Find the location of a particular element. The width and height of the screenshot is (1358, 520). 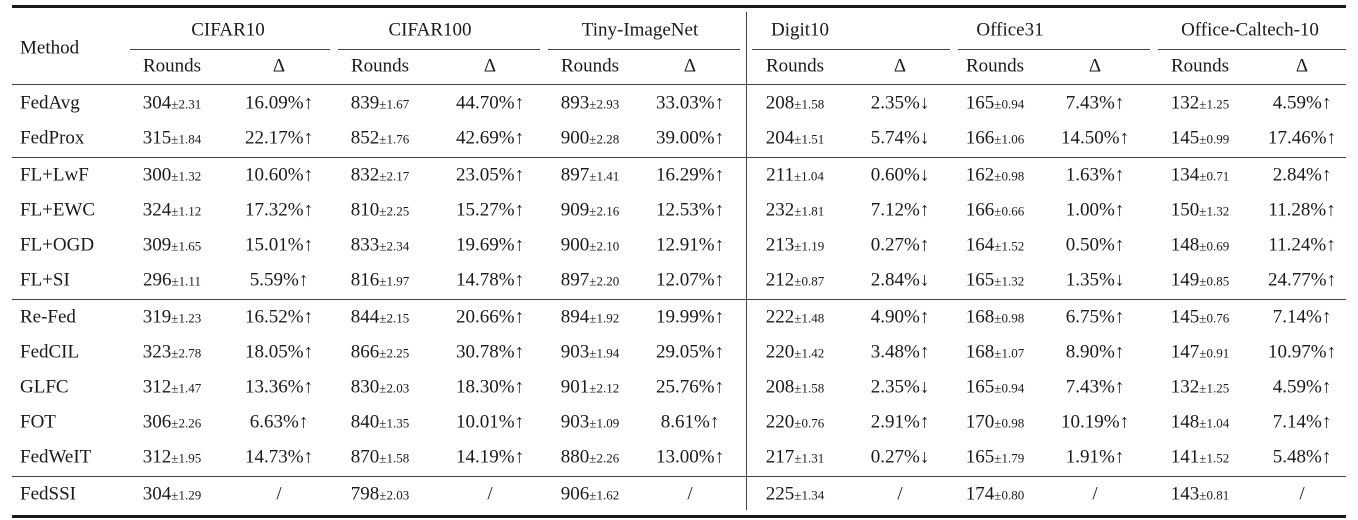

rounds-value: 150 is located at coordinates (1185, 210).